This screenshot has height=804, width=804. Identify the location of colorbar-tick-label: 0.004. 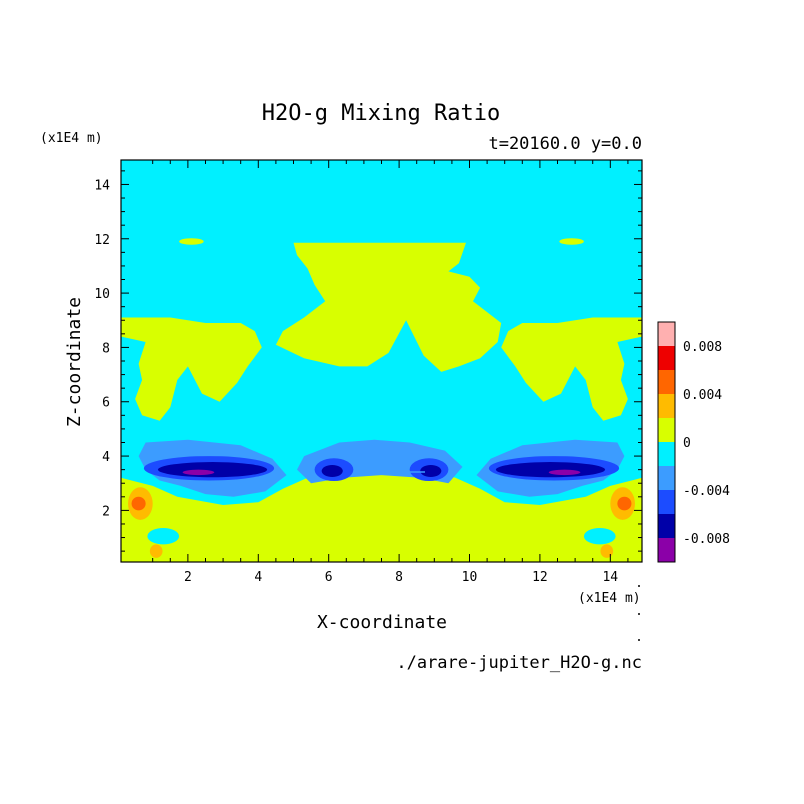
(702, 395).